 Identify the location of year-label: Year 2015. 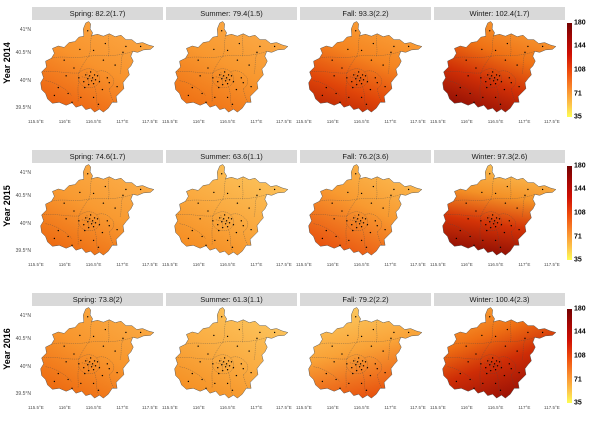
(6, 206).